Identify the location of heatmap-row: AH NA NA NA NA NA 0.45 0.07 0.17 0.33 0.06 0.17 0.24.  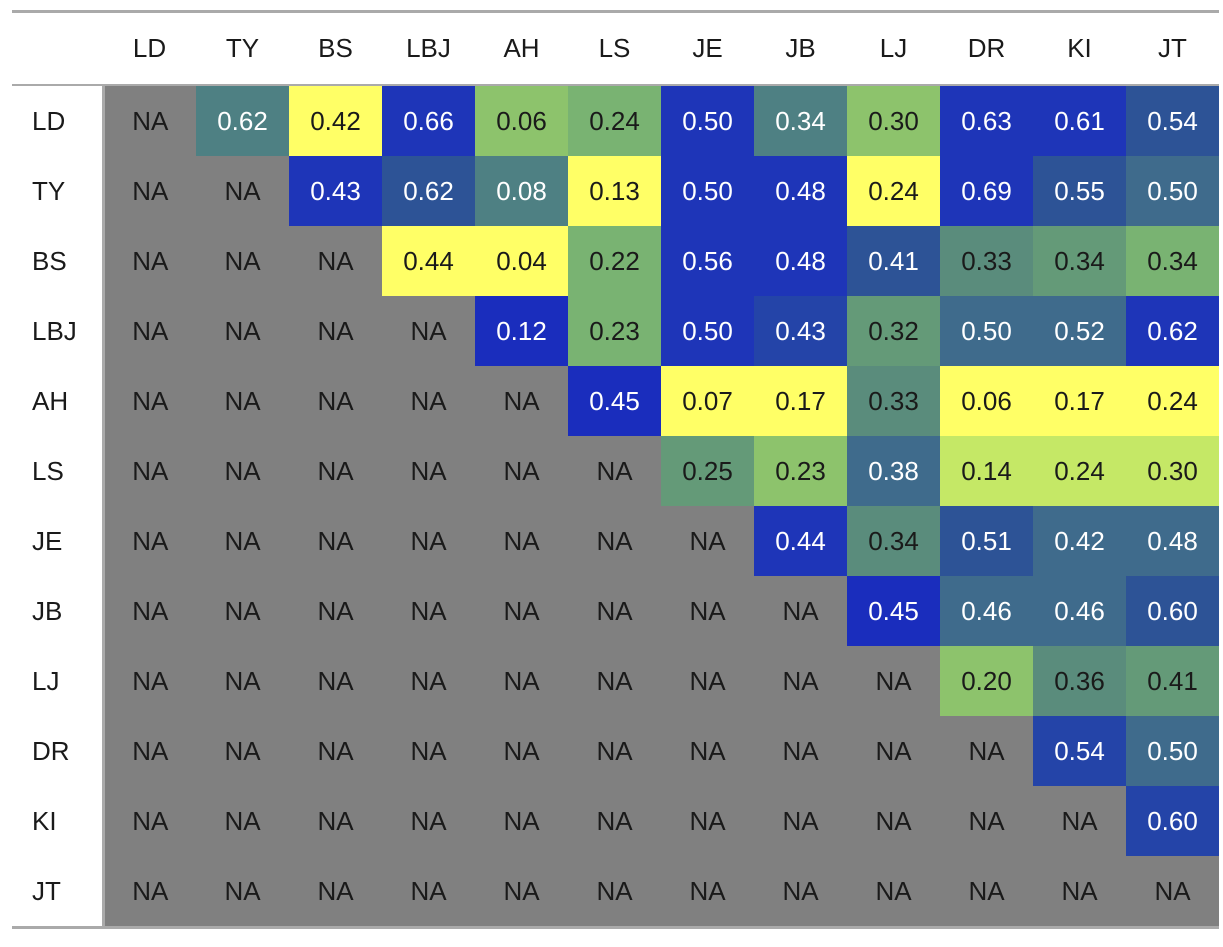
(615, 401).